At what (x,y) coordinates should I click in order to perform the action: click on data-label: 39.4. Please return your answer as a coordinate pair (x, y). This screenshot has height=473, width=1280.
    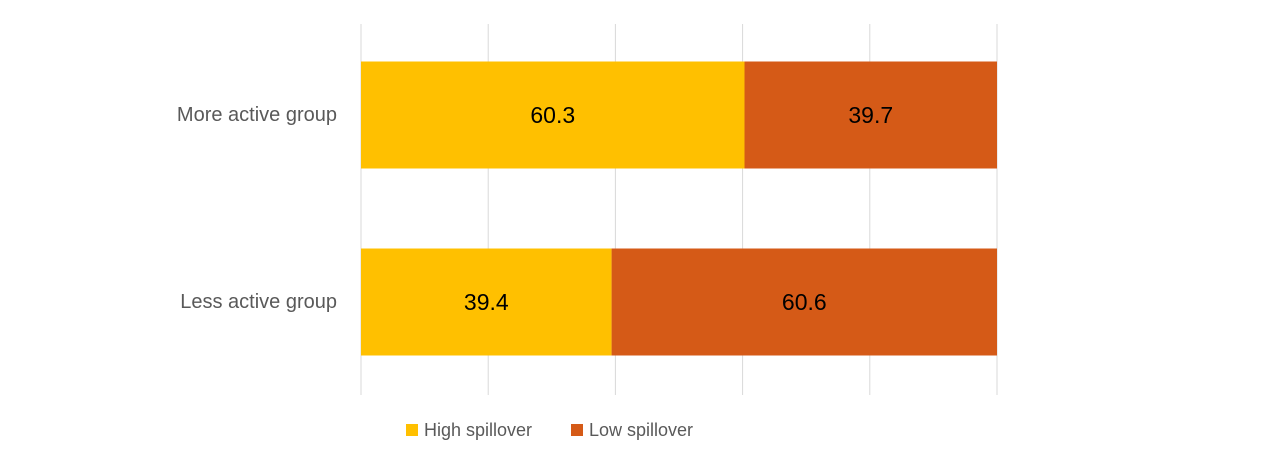
    Looking at the image, I should click on (486, 302).